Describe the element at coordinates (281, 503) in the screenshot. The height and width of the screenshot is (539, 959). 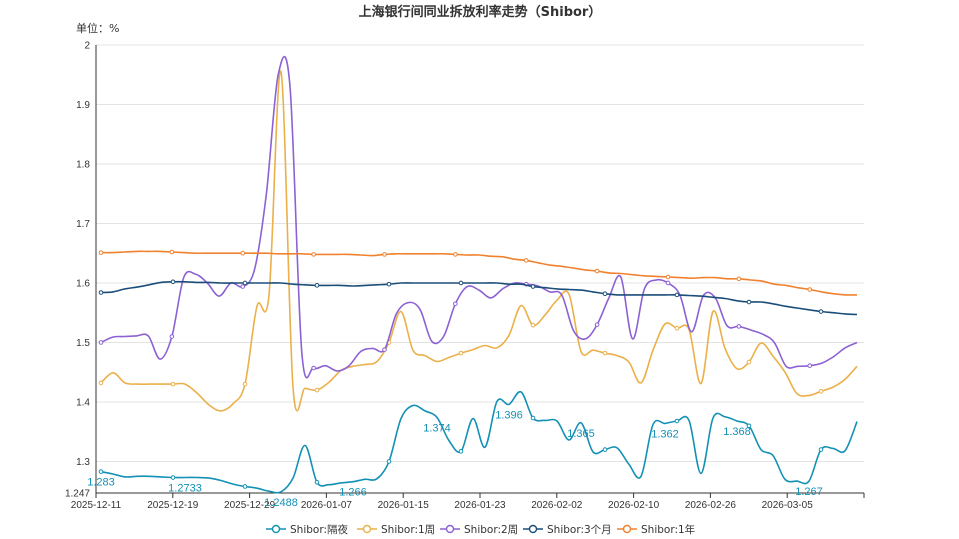
I see `data-label: 1.2488` at that location.